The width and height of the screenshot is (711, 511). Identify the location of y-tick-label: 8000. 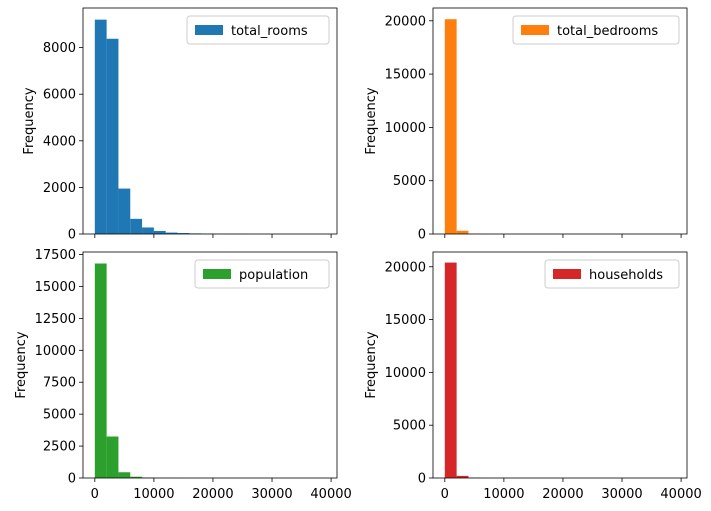
(59, 48).